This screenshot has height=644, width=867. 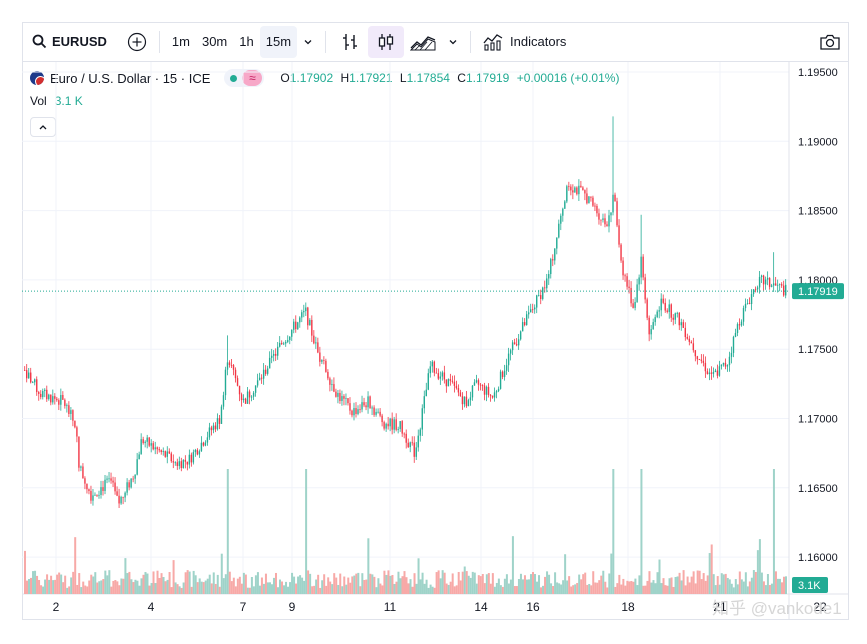 What do you see at coordinates (39, 41) in the screenshot?
I see `search-icon` at bounding box center [39, 41].